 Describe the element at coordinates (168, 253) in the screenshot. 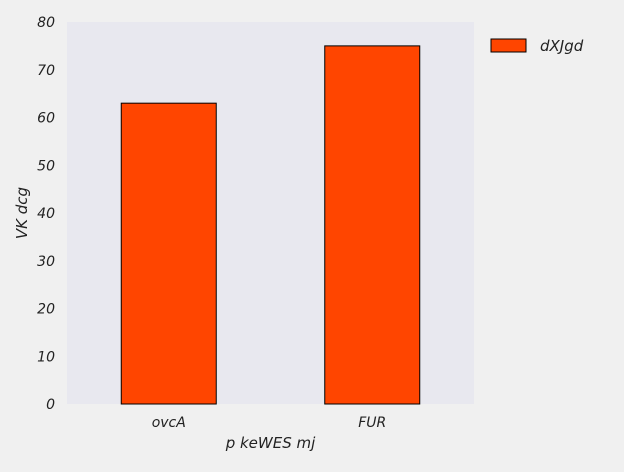

I see `bar-ovcA` at that location.